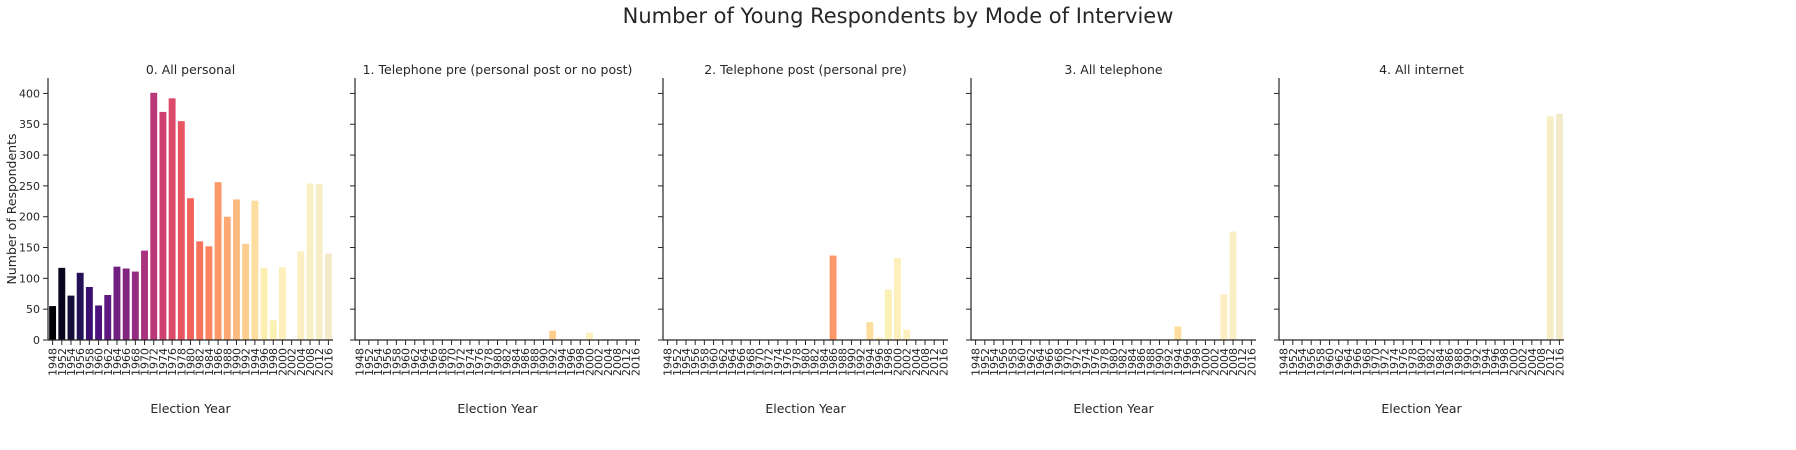 The height and width of the screenshot is (450, 1796). What do you see at coordinates (301, 295) in the screenshot?
I see `bar-2004` at bounding box center [301, 295].